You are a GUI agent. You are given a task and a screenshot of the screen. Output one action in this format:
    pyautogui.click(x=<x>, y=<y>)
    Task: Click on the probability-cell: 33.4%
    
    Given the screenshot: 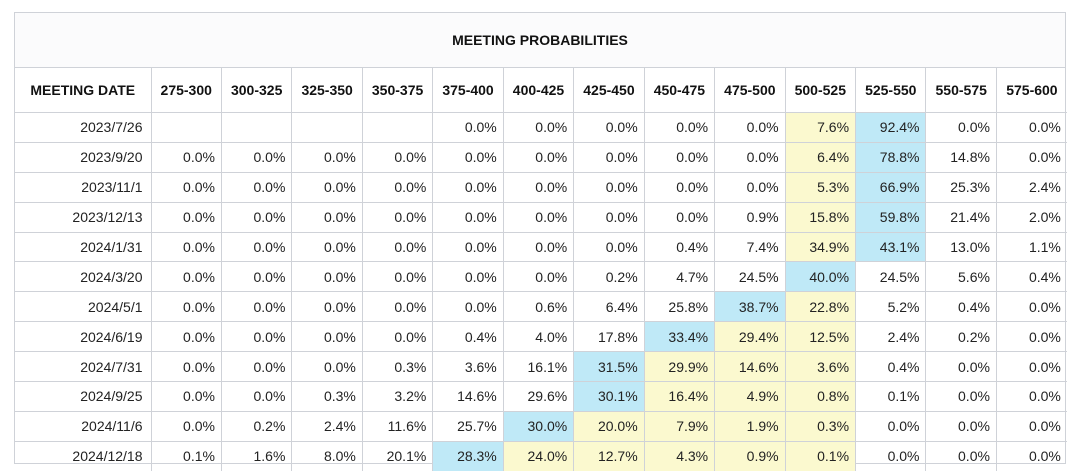 What is the action you would take?
    pyautogui.click(x=680, y=337)
    